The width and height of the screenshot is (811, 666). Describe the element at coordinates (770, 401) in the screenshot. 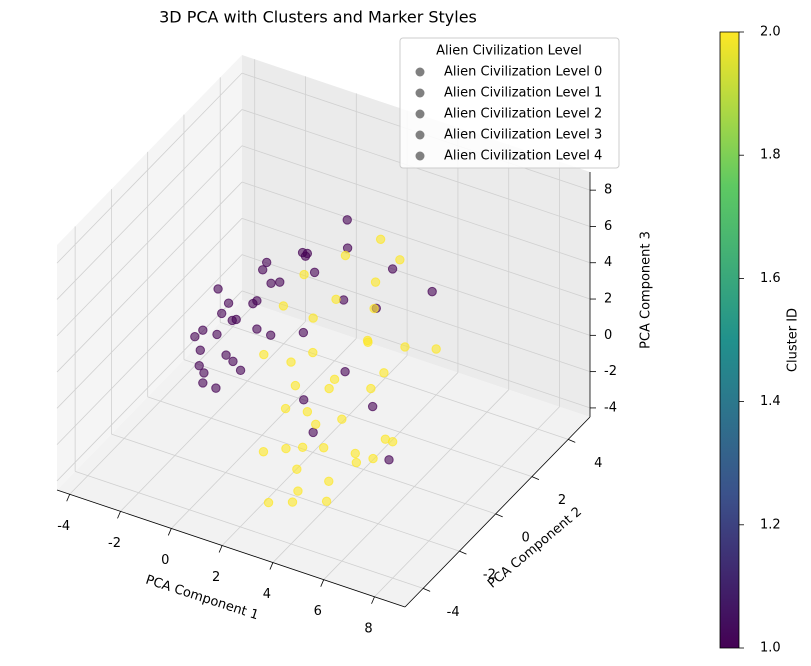

I see `colorbar-tick-label: 1.4` at that location.